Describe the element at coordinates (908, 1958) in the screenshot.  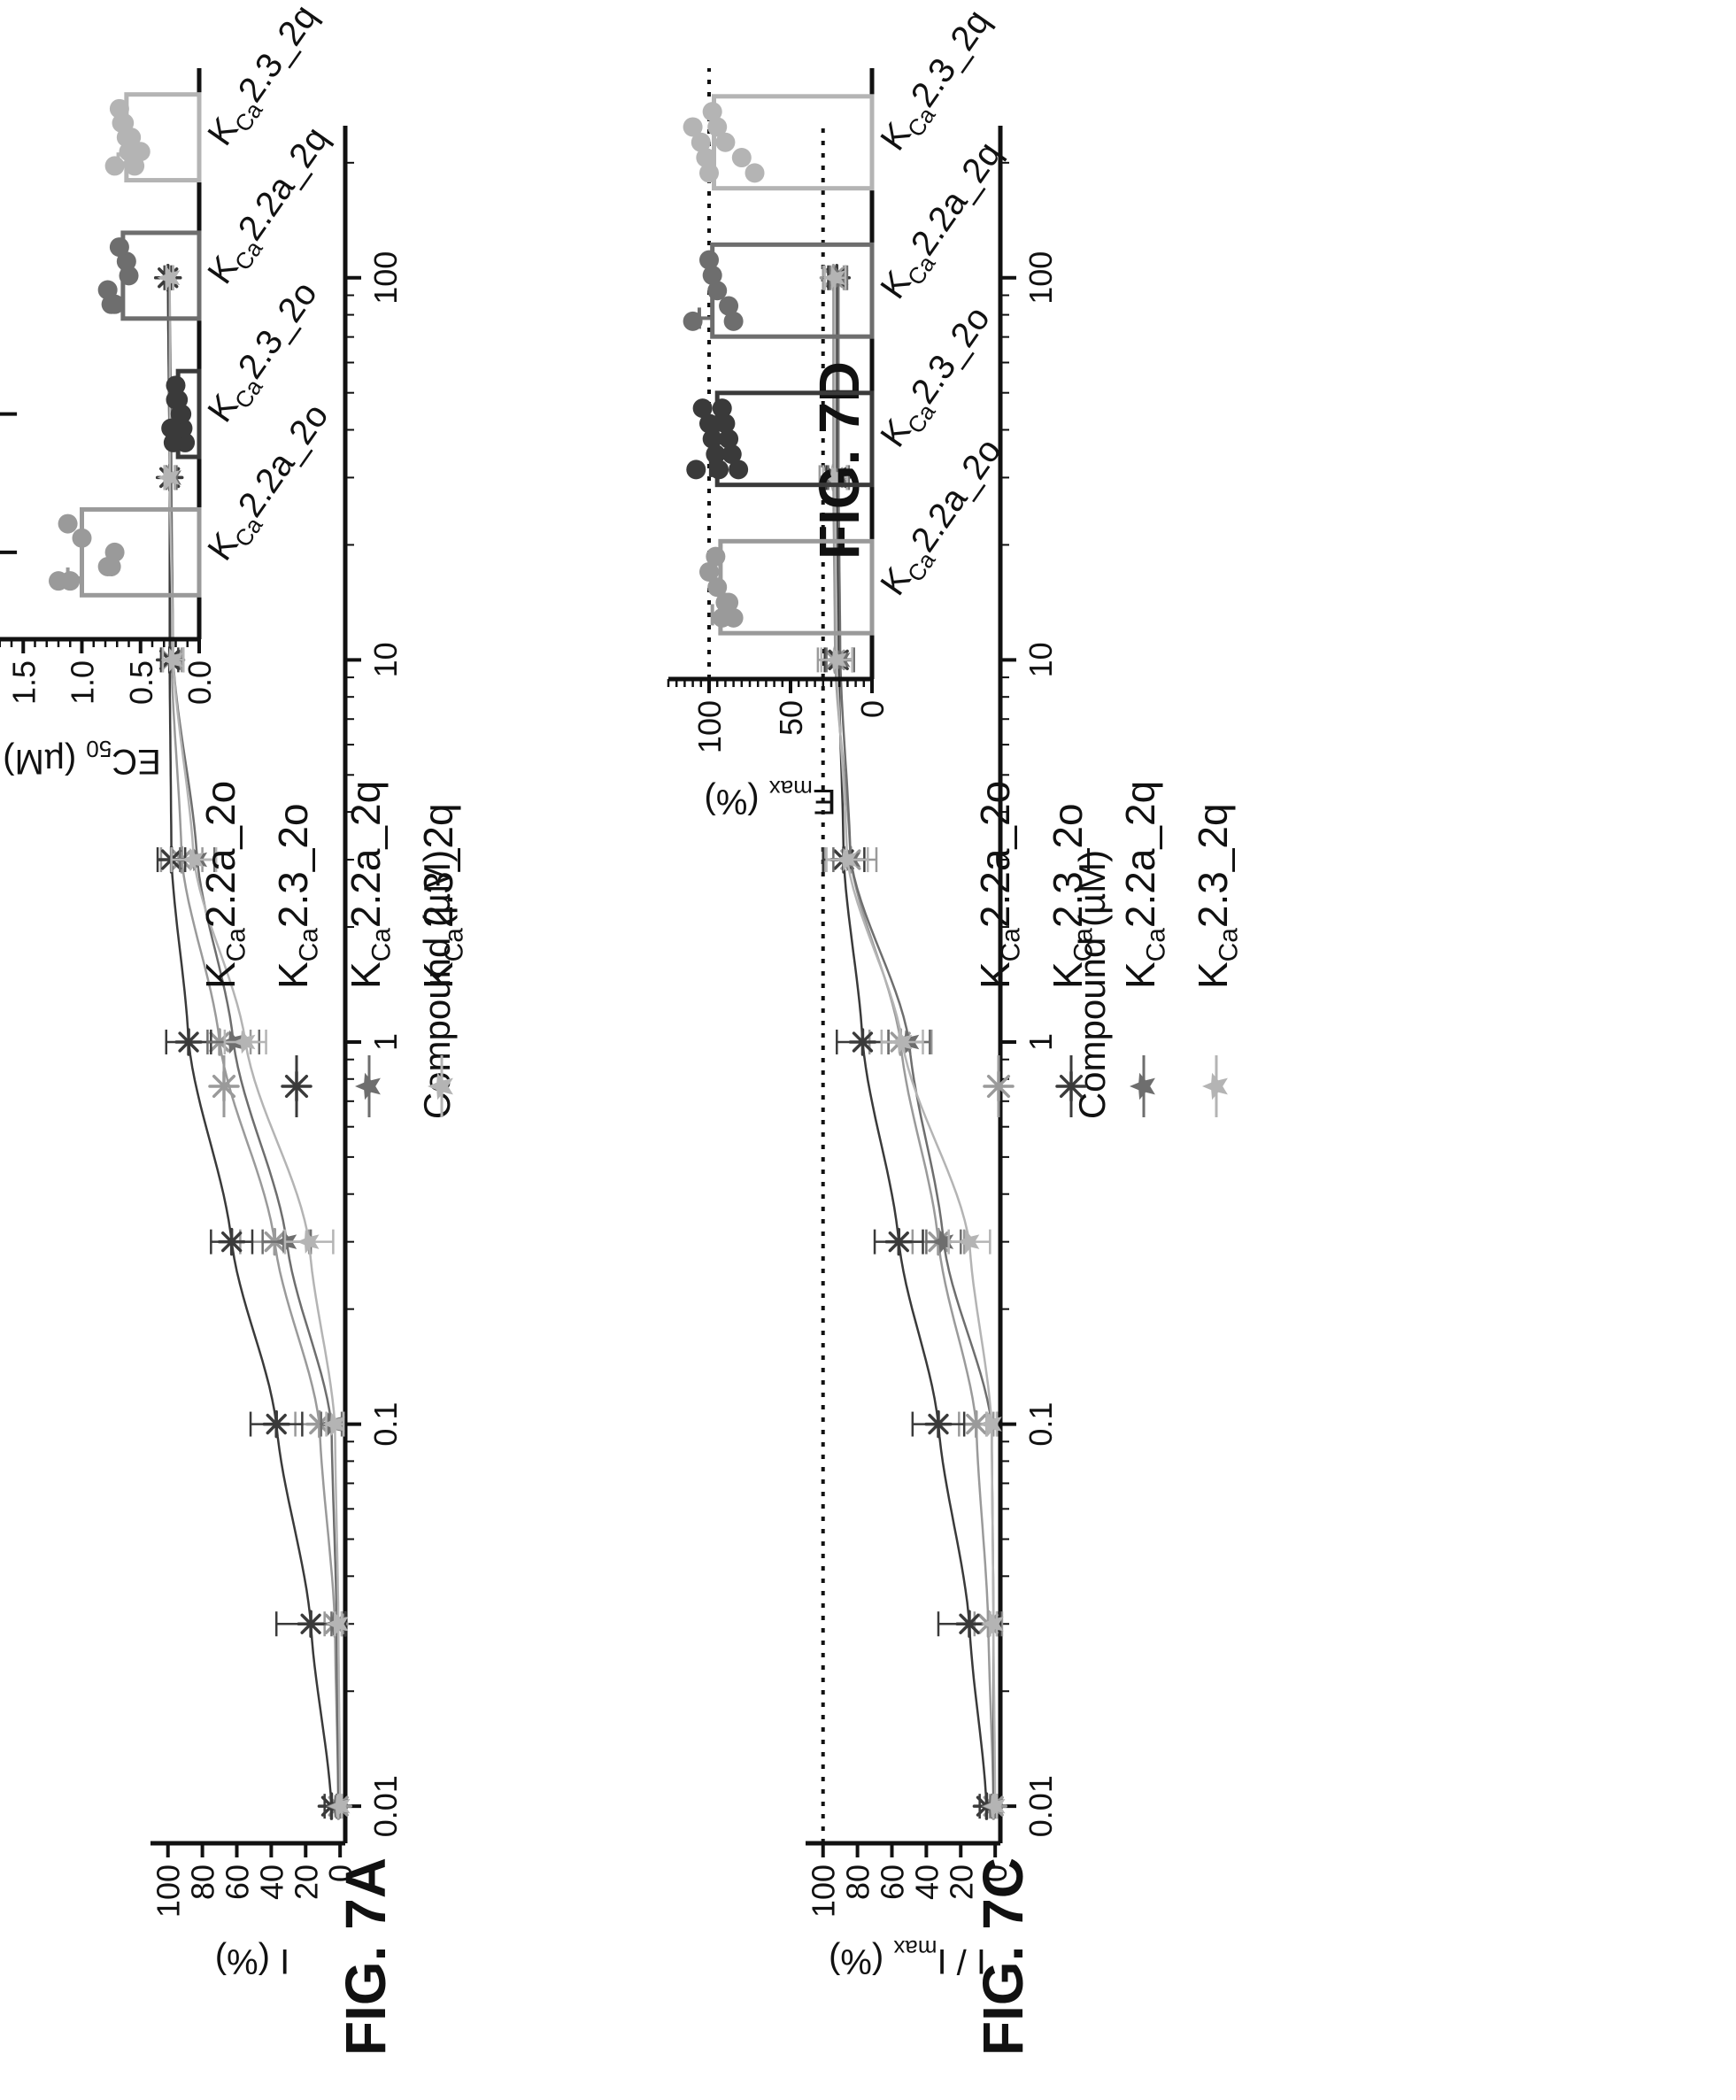
I see `y-axis-label: I / Imax (%)` at that location.